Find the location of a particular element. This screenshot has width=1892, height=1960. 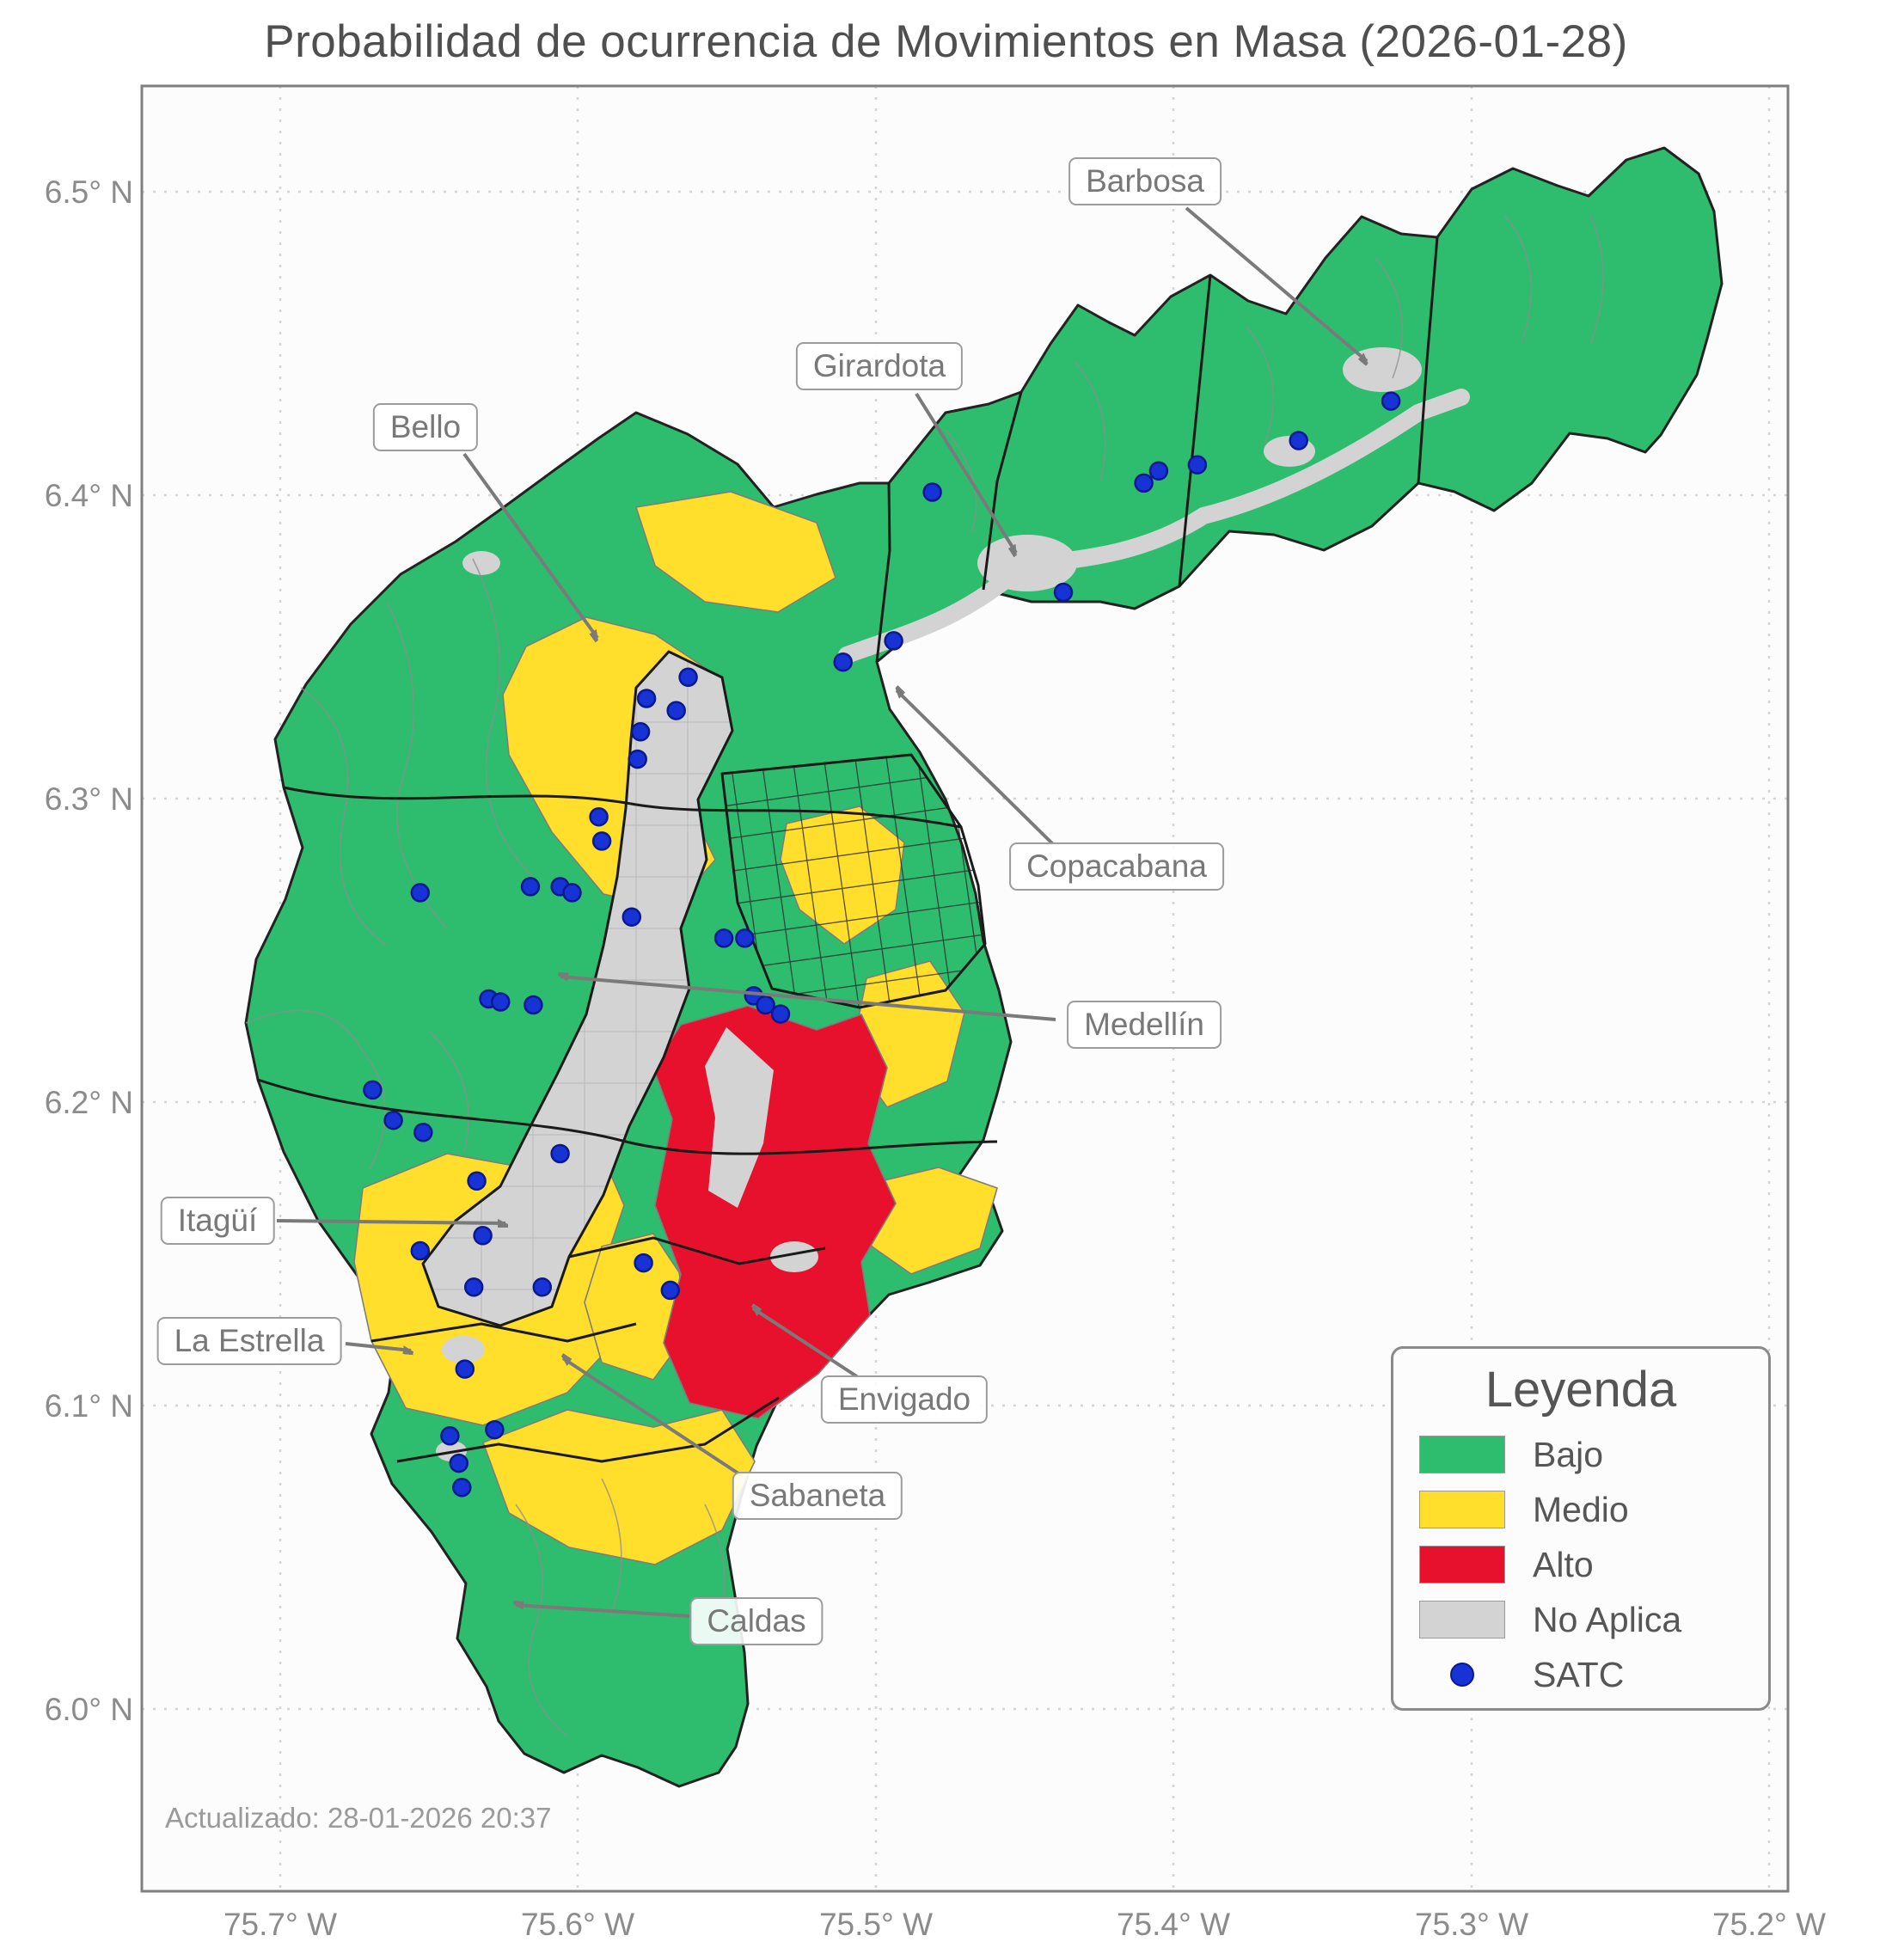

legend-satc-dot-wrap is located at coordinates (1462, 1675).